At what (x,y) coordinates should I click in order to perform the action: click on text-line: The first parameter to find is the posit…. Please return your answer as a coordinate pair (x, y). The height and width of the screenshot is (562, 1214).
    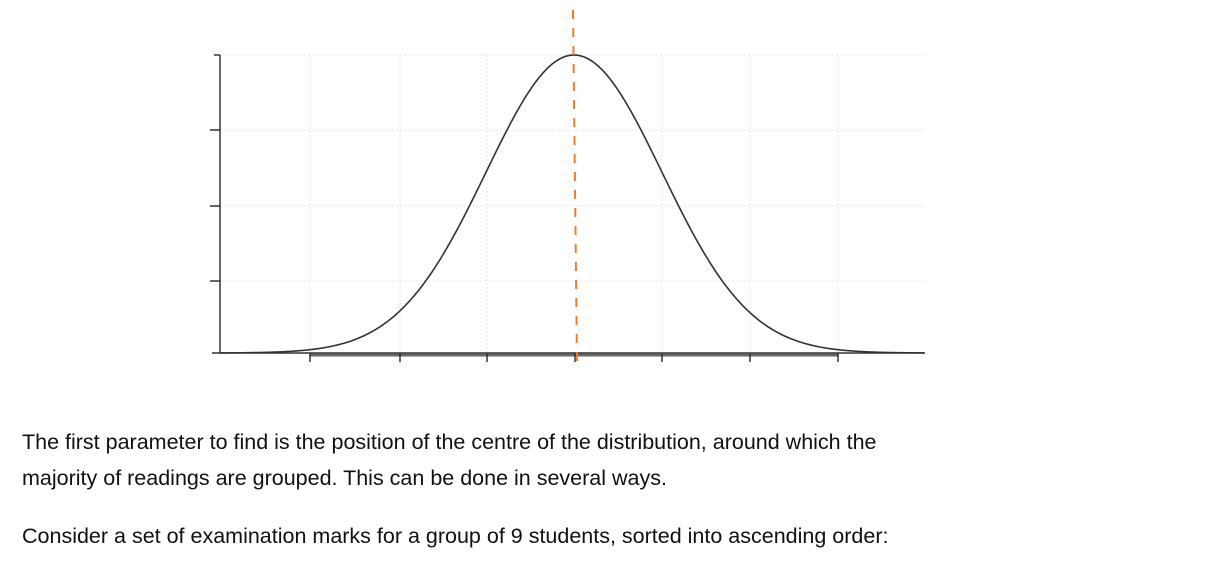
    Looking at the image, I should click on (449, 442).